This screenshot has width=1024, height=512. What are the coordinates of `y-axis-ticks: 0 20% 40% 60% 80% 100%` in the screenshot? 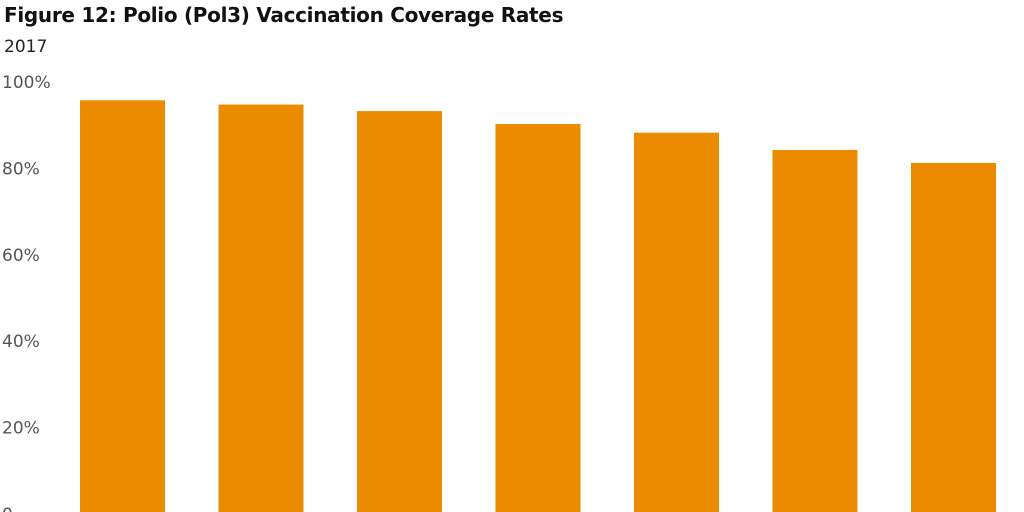 It's located at (26, 292).